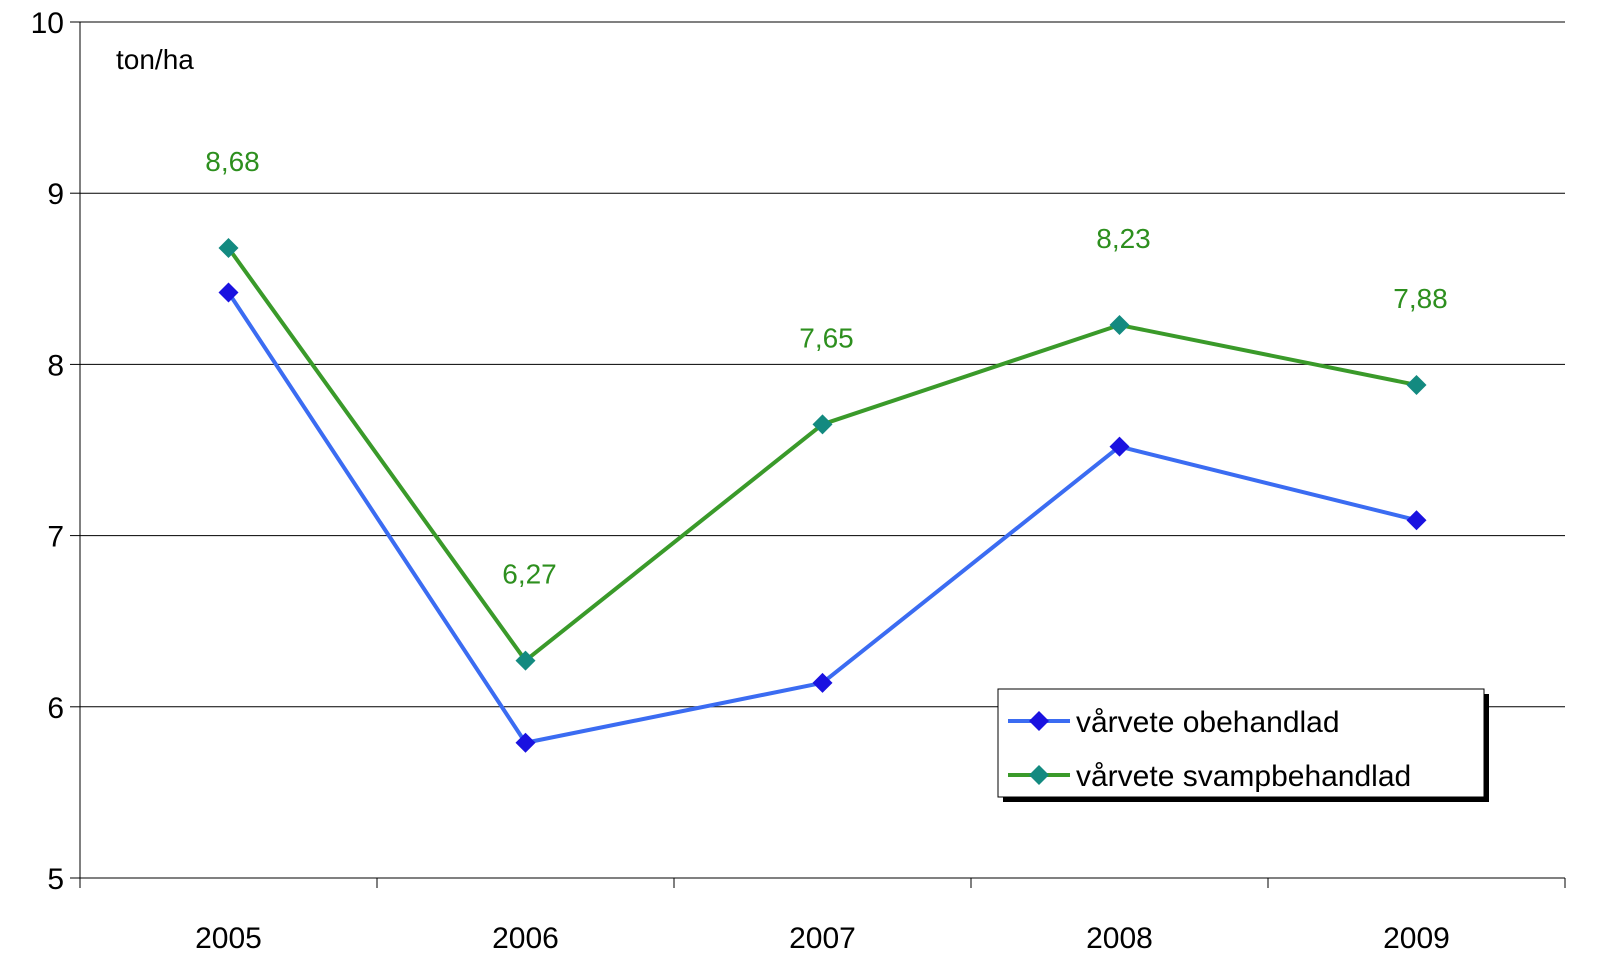 This screenshot has height=975, width=1604. Describe the element at coordinates (822, 938) in the screenshot. I see `x-tick-label: 2007` at that location.